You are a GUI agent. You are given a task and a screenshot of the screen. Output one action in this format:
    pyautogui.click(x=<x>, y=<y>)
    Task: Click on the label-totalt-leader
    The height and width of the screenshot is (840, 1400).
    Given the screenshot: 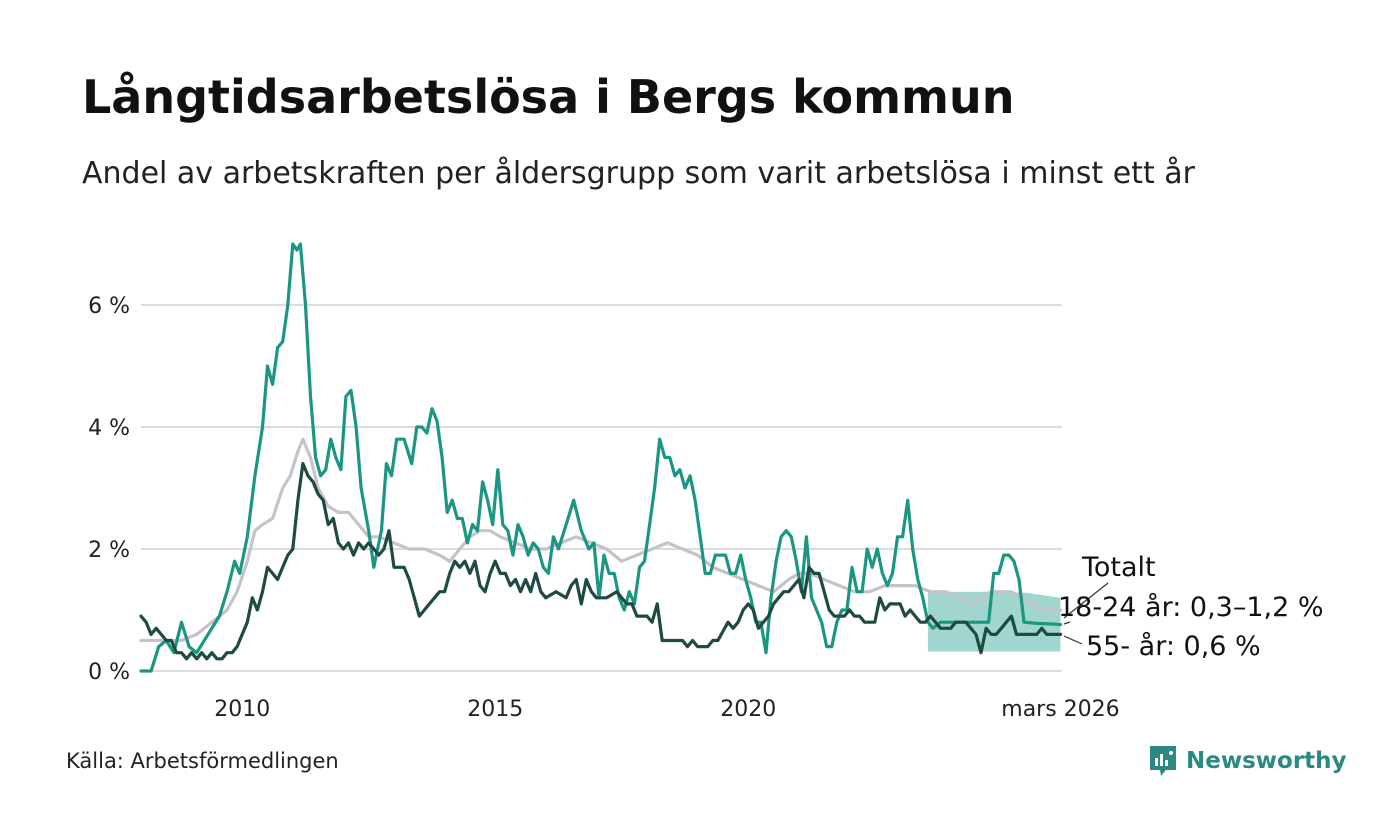 What is the action you would take?
    pyautogui.click(x=1086, y=600)
    